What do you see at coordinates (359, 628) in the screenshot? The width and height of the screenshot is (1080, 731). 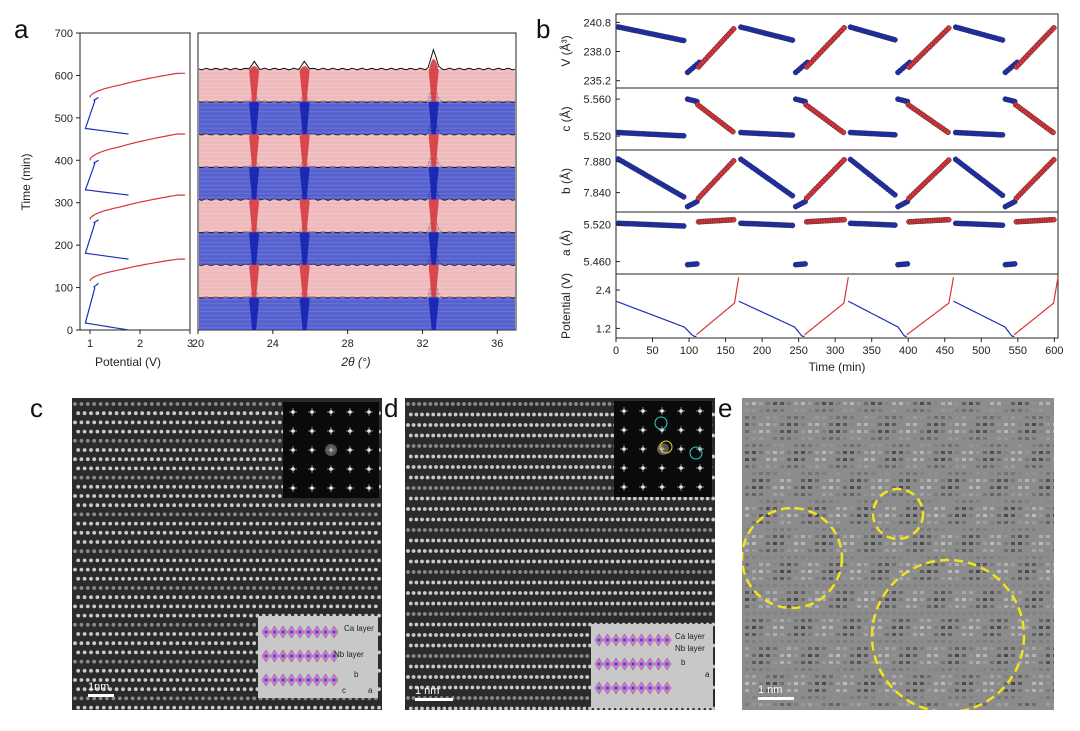 I see `ca-layer-label-c: Ca layer` at bounding box center [359, 628].